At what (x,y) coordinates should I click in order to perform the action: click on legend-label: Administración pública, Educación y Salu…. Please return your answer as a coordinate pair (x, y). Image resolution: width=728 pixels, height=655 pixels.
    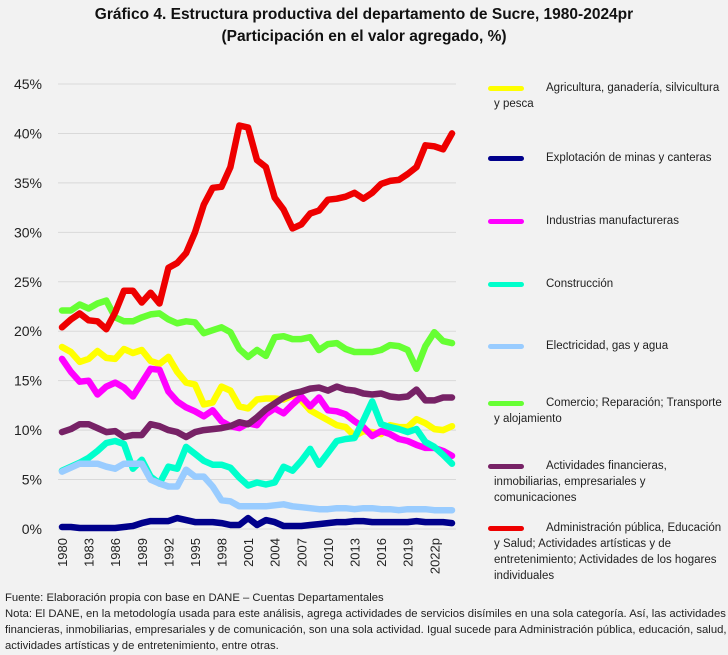
    Looking at the image, I should click on (608, 552).